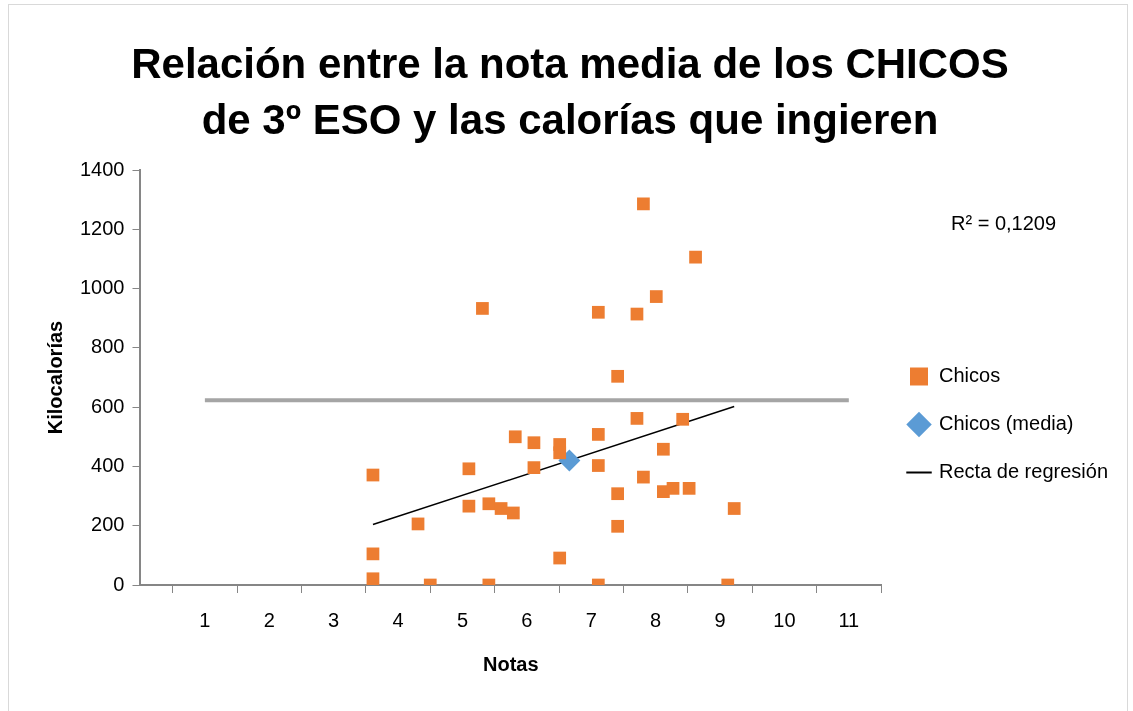 Image resolution: width=1133 pixels, height=711 pixels. What do you see at coordinates (784, 619) in the screenshot?
I see `x-tick-label: 10` at bounding box center [784, 619].